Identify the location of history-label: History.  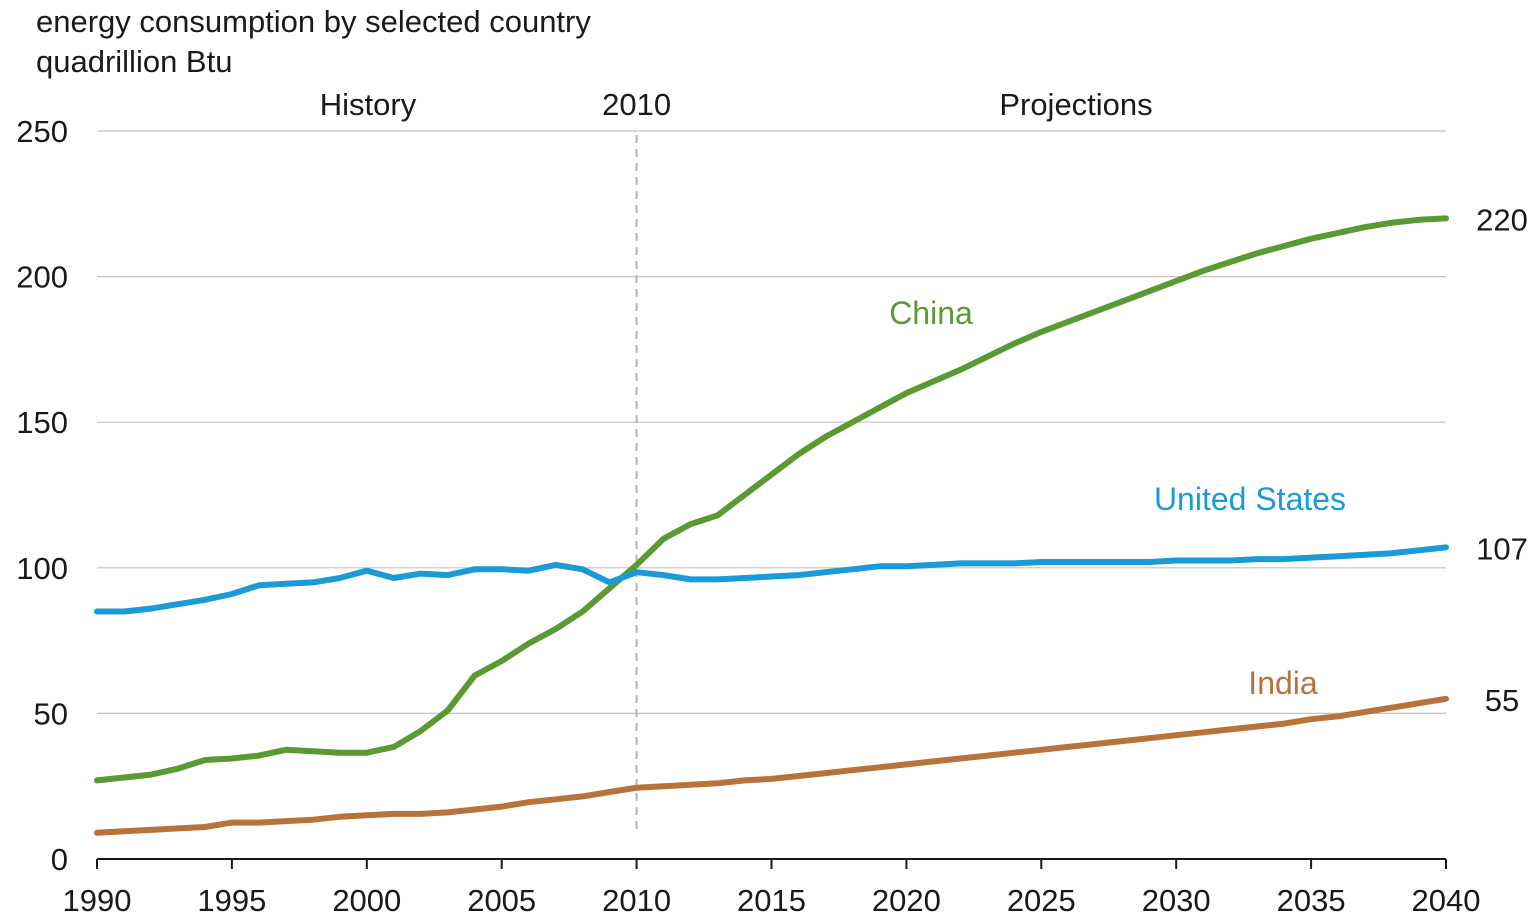
(368, 104).